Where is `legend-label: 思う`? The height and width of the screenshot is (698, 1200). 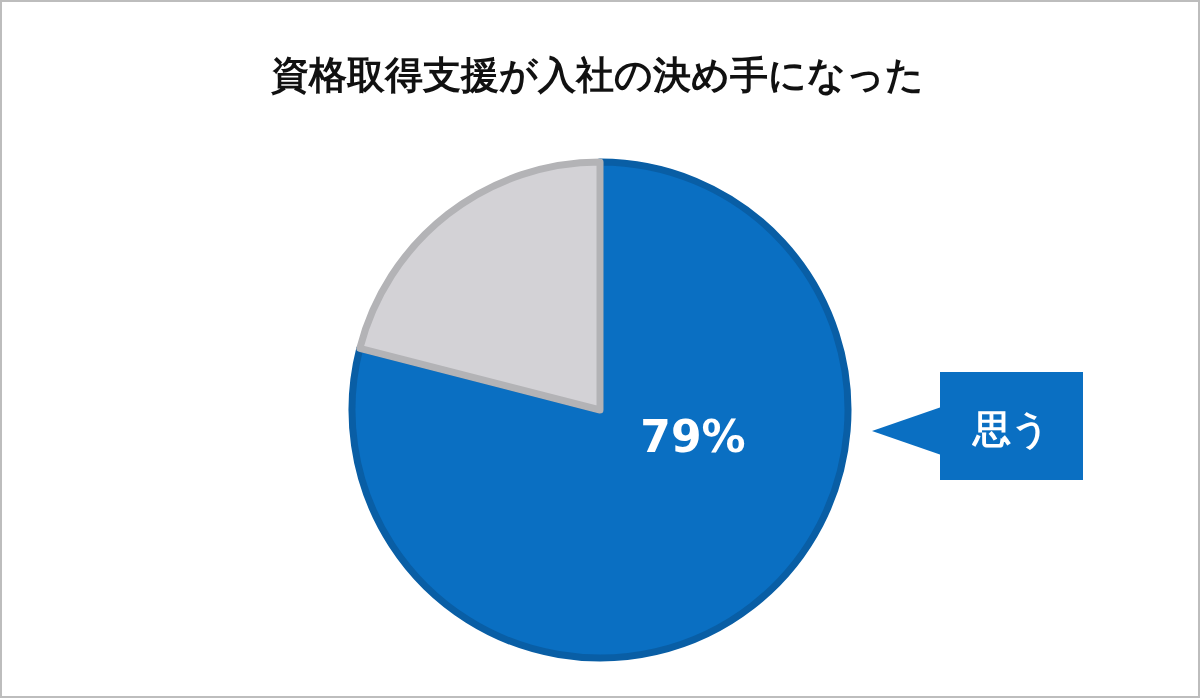
legend-label: 思う is located at coordinates (1010, 429).